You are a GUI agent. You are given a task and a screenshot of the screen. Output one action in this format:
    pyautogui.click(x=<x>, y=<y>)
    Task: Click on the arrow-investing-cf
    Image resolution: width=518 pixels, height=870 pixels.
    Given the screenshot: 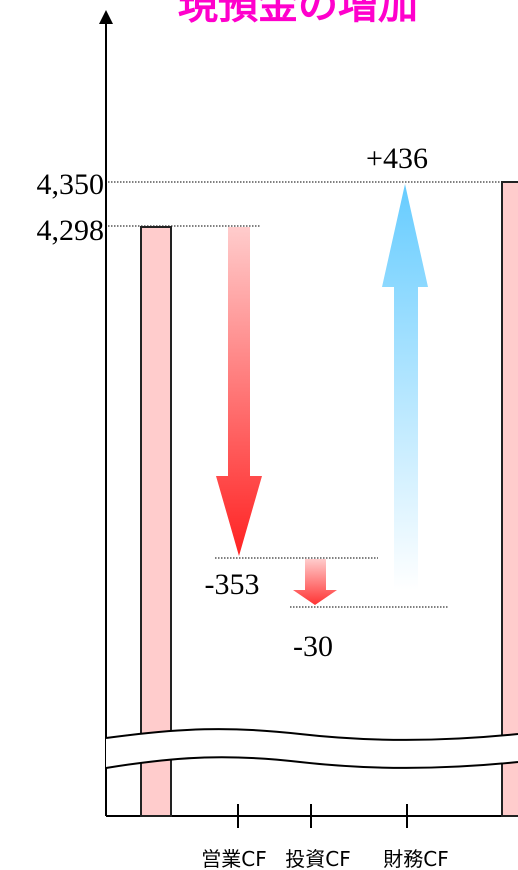 What is the action you would take?
    pyautogui.click(x=315, y=582)
    